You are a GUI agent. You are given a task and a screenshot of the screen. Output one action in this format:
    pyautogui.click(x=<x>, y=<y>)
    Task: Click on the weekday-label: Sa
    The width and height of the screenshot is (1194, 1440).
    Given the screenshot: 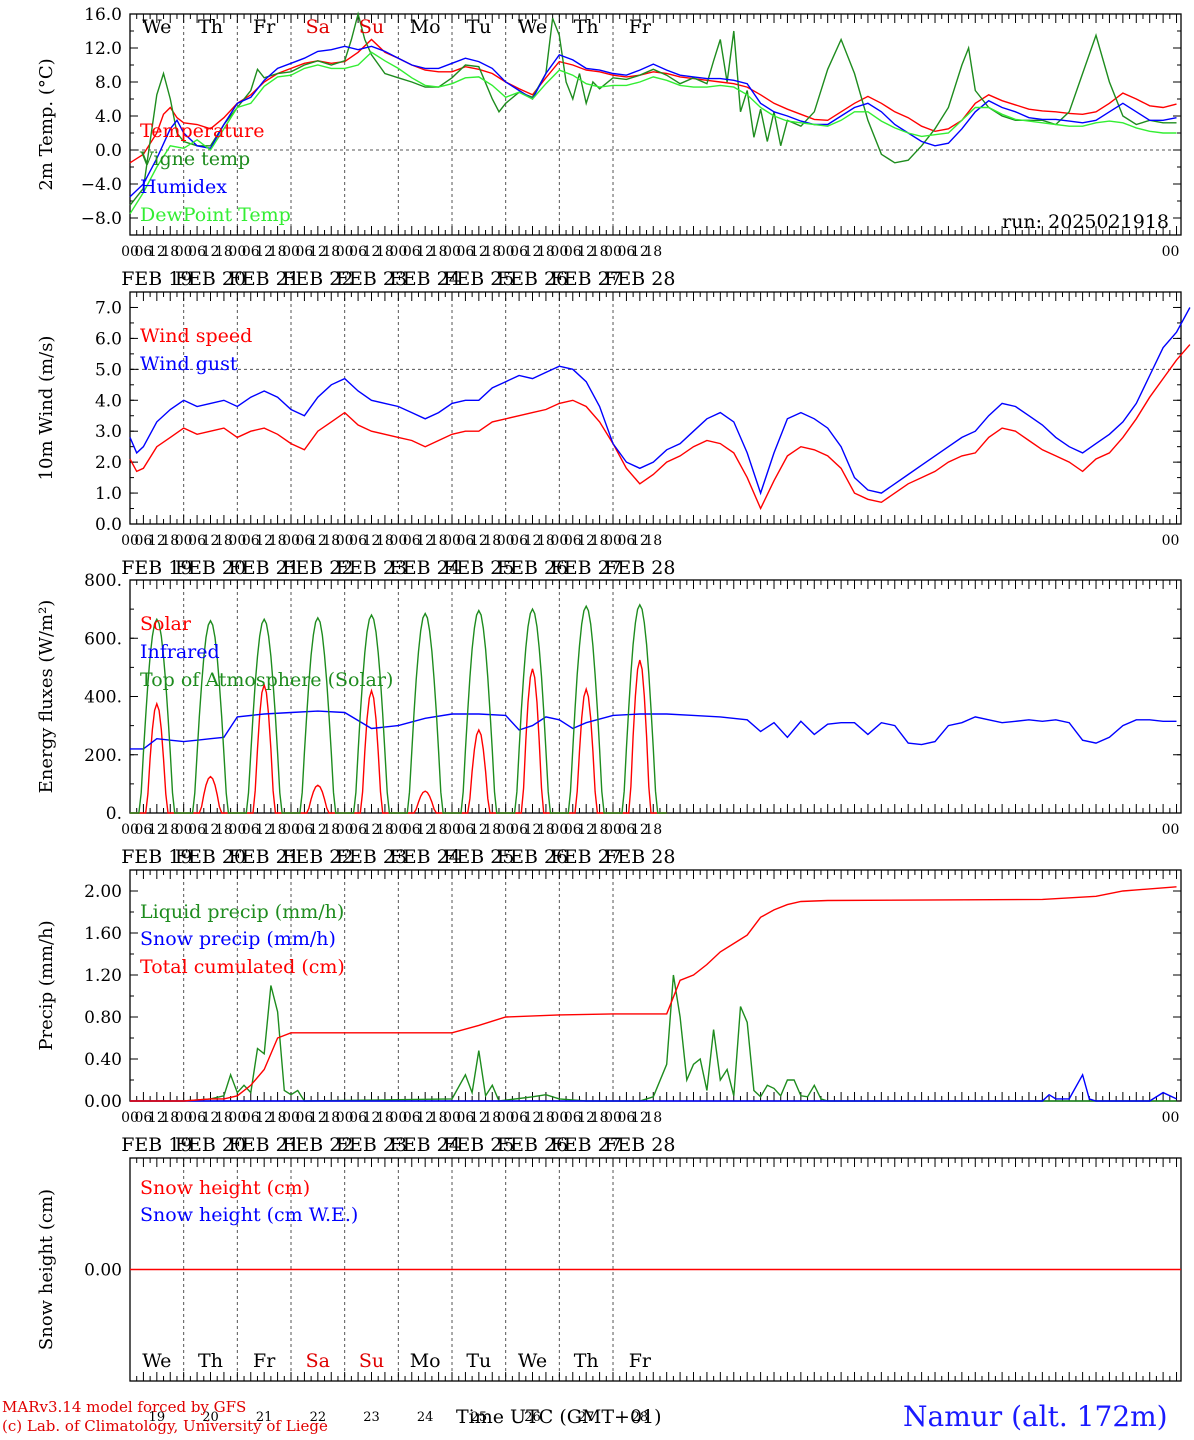 What is the action you would take?
    pyautogui.click(x=318, y=27)
    